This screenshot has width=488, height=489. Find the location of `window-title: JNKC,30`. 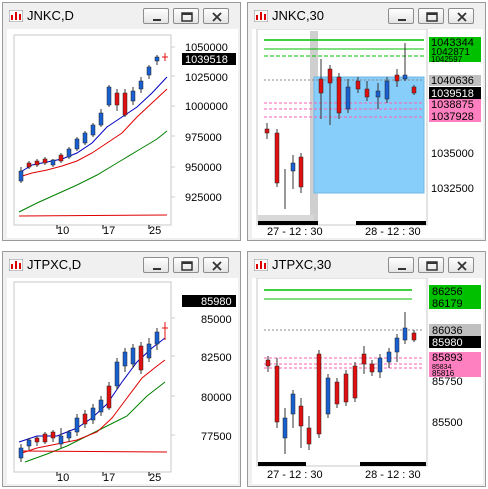

window-title: JNKC,30 is located at coordinates (298, 15).